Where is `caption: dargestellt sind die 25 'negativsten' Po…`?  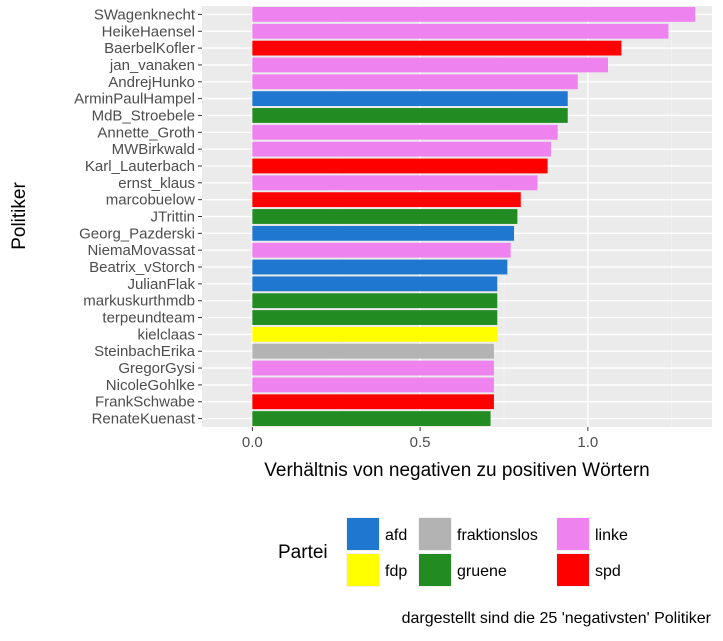 caption: dargestellt sind die 25 'negativsten' Po… is located at coordinates (557, 618).